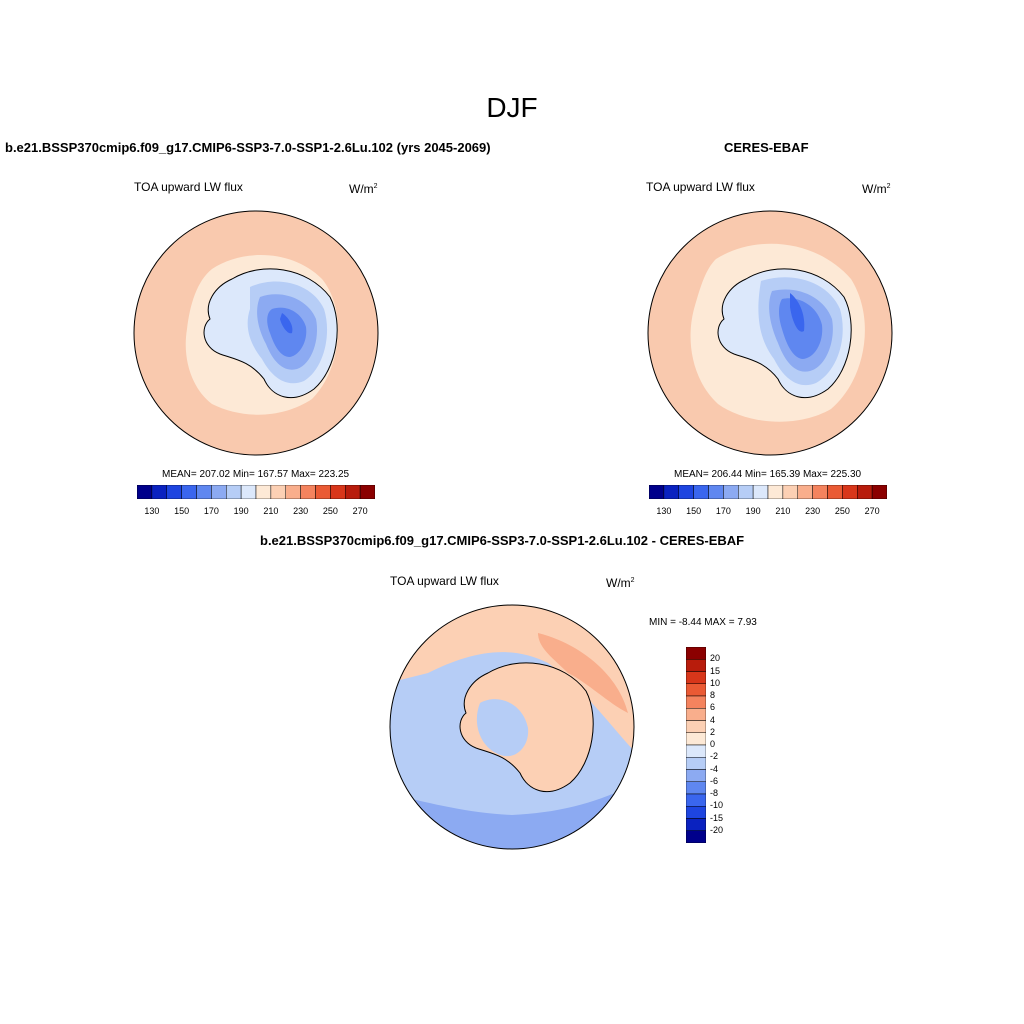 This screenshot has width=1024, height=1024. I want to click on map-ice-deep, so click(287, 332).